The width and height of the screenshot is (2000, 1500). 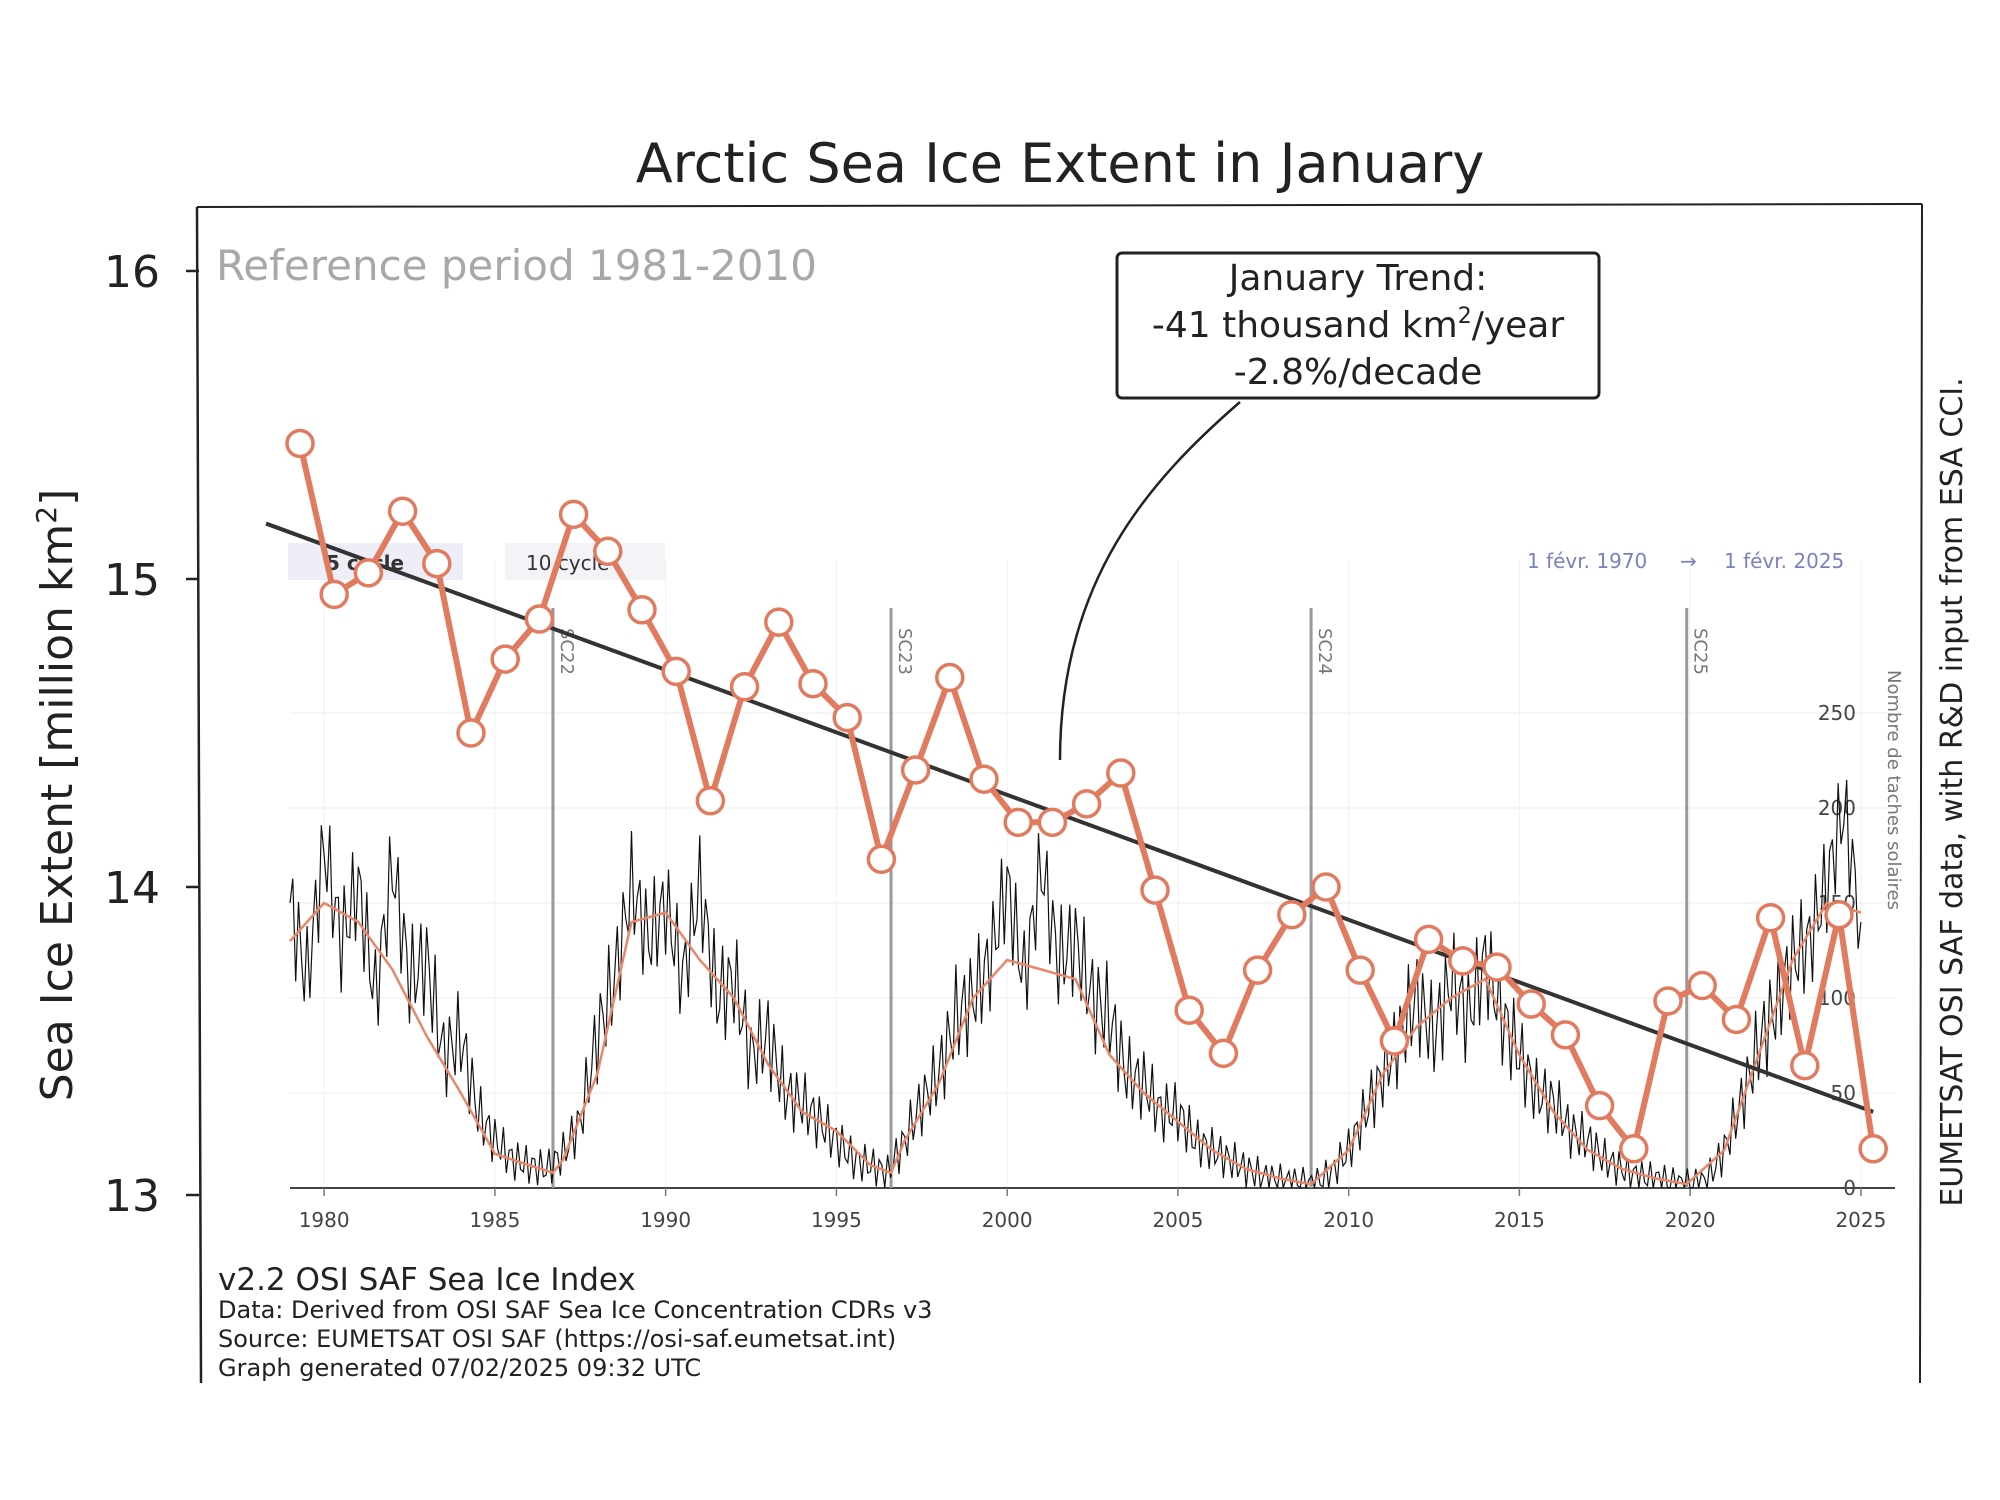 I want to click on trend-box-line3: -2.8%/decade, so click(x=1358, y=372).